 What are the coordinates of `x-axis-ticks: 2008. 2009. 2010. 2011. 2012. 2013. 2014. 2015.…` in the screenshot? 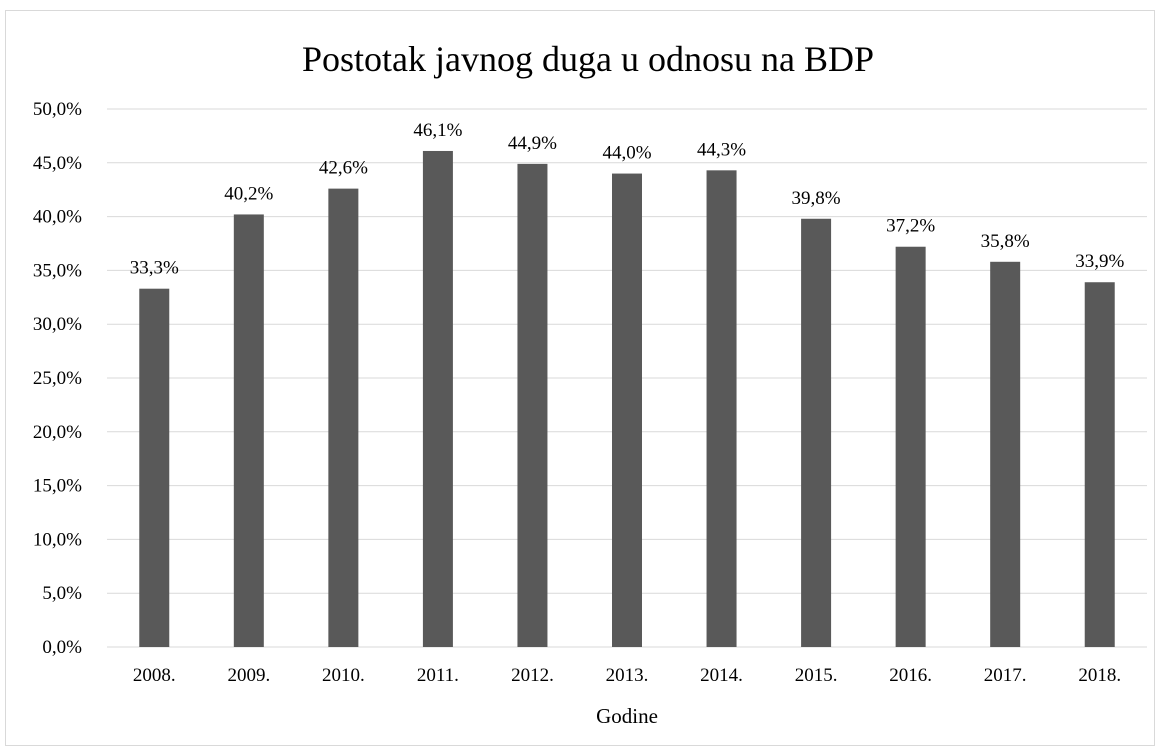 It's located at (627, 675).